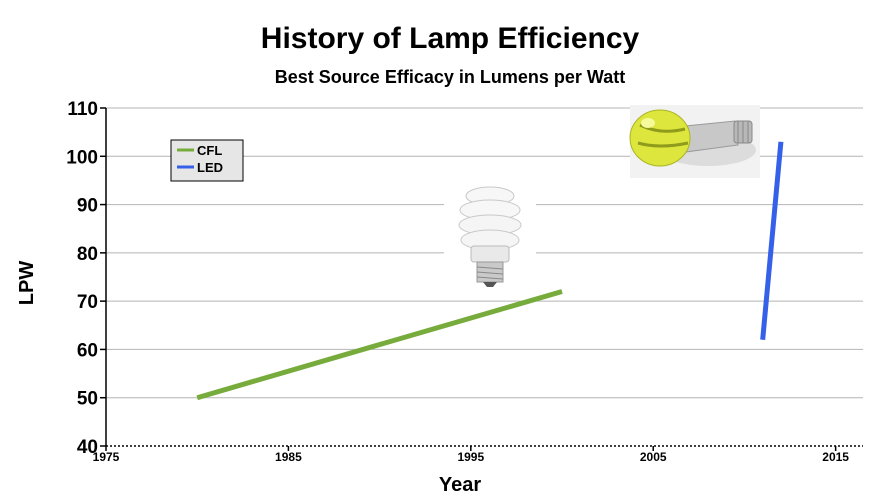 The width and height of the screenshot is (887, 499). Describe the element at coordinates (82, 157) in the screenshot. I see `y-tick-label: 100` at that location.